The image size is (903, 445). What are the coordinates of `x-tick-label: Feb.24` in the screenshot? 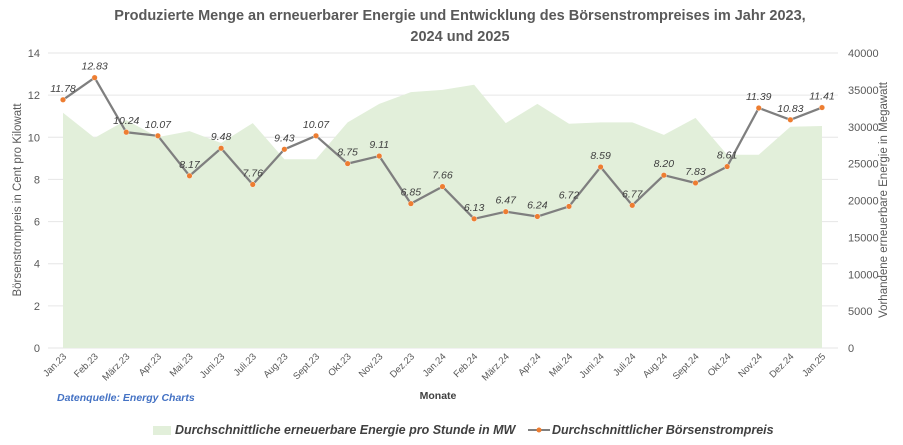 It's located at (466, 365).